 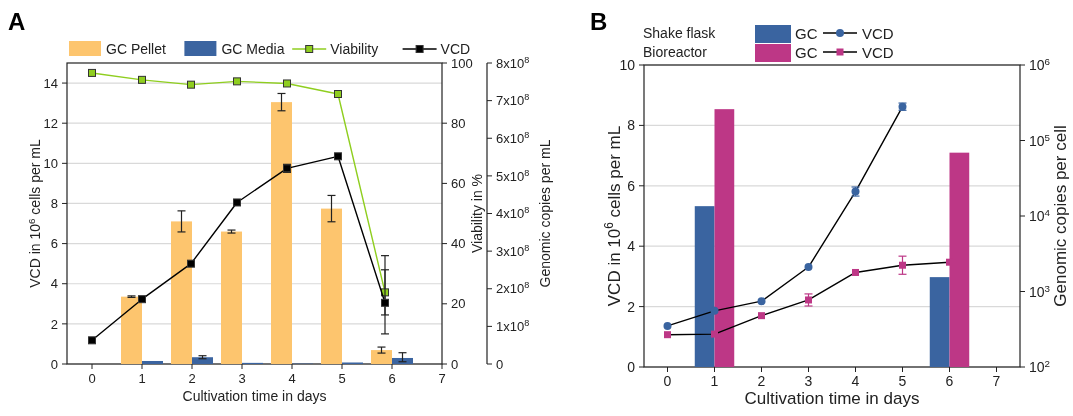 What do you see at coordinates (477, 213) in the screenshot?
I see `y2-axis-title: Viability in %` at bounding box center [477, 213].